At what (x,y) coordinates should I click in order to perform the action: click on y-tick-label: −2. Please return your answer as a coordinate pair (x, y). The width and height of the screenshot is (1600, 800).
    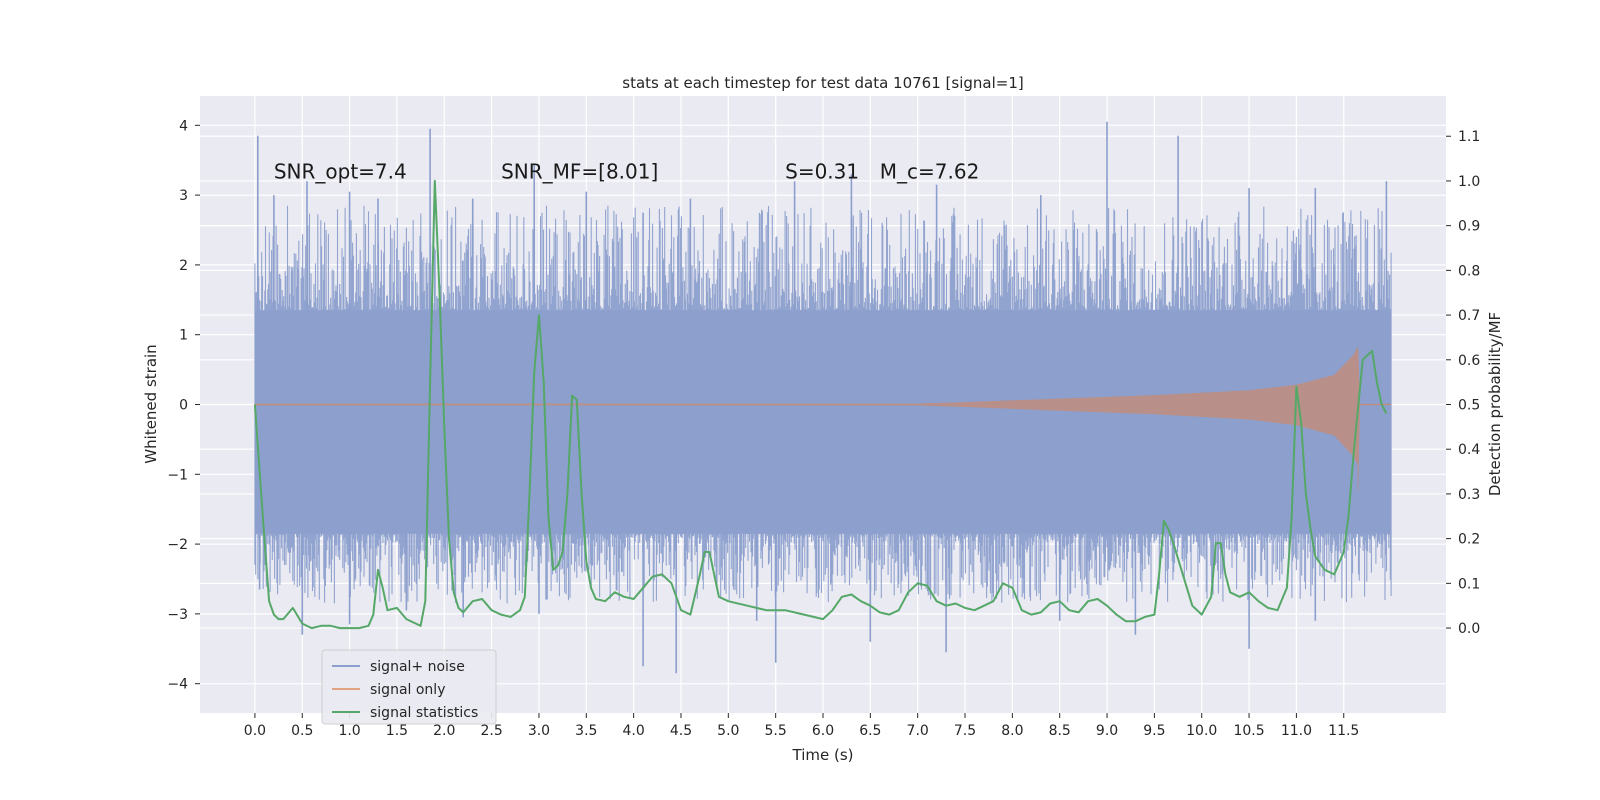
    Looking at the image, I should click on (177, 545).